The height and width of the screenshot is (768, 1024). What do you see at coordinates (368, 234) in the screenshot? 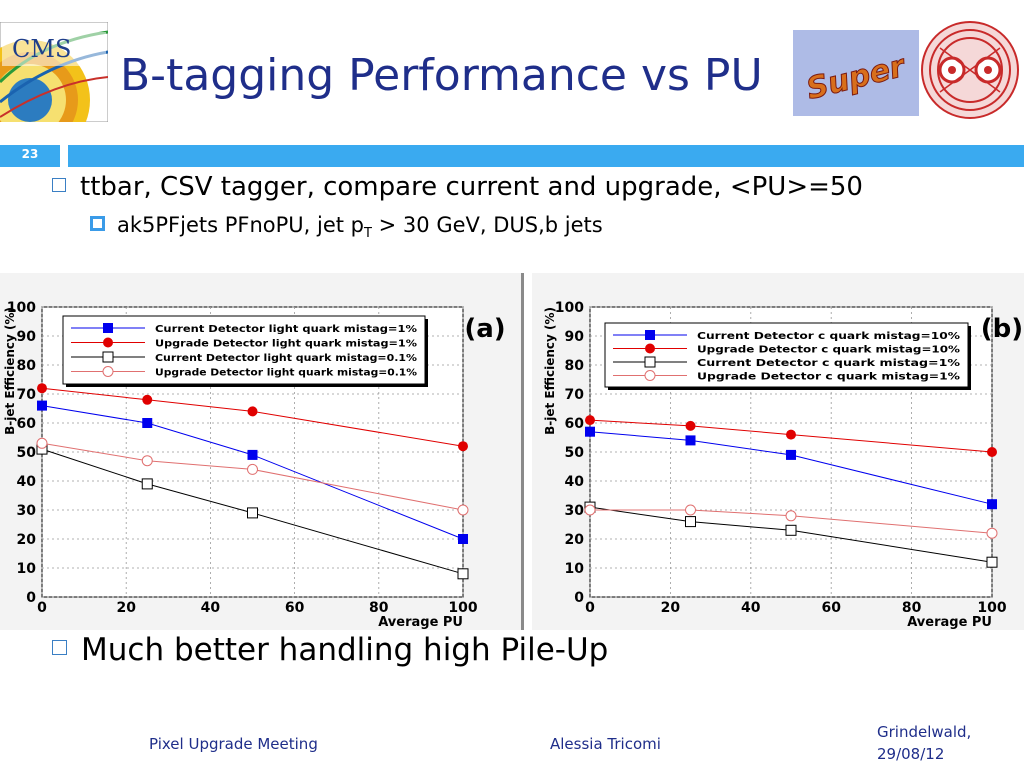
I see `bullet-sub-1-subscript: T` at bounding box center [368, 234].